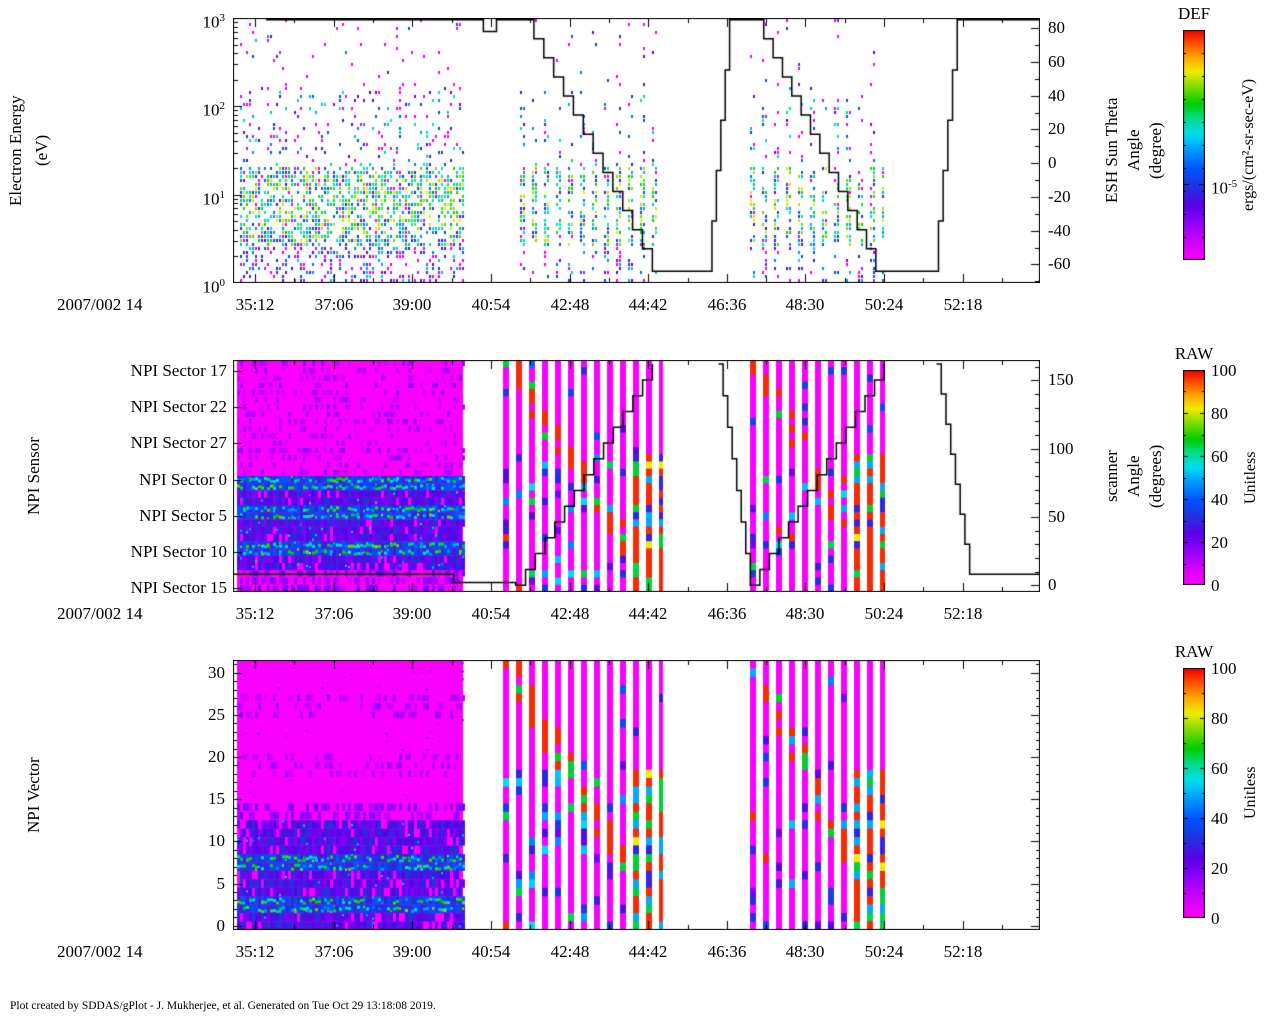 This screenshot has height=1024, width=1280. What do you see at coordinates (178, 370) in the screenshot?
I see `y-tick-label: NPI Sector 17` at bounding box center [178, 370].